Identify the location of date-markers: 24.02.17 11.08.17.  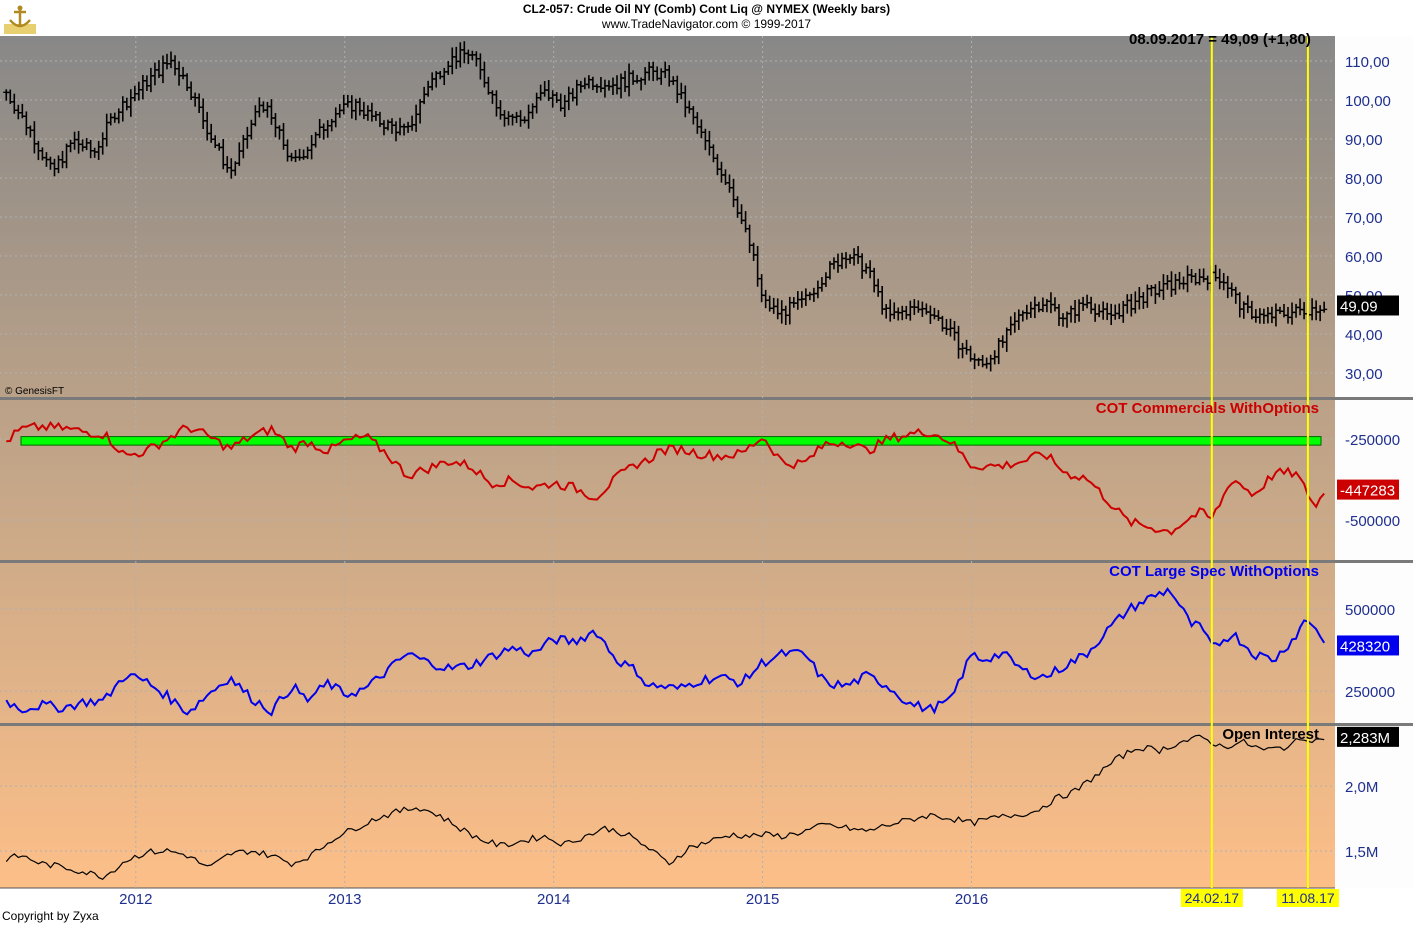
(1259, 471).